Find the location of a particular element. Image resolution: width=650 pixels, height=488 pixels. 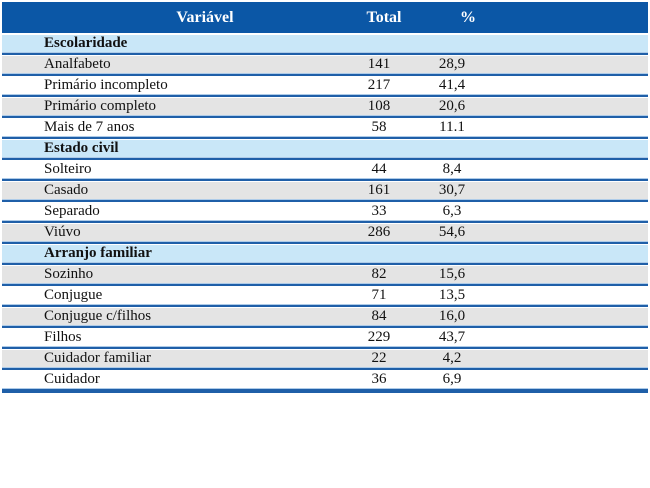

percent-cell: 15,6 is located at coordinates (452, 274).